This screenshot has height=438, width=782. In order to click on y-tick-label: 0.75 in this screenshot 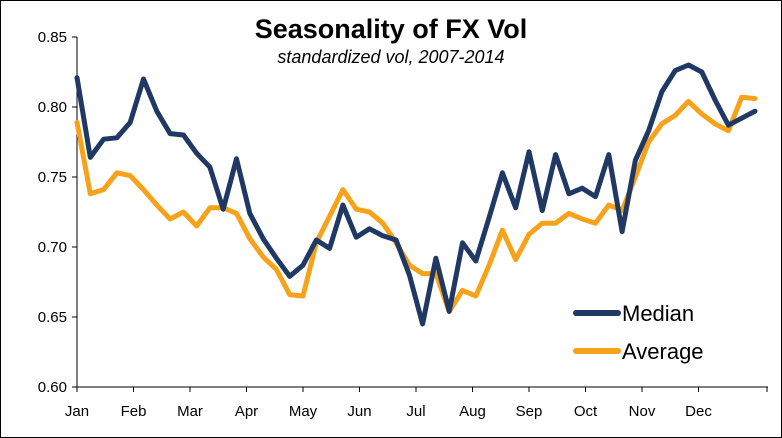, I will do `click(52, 177)`.